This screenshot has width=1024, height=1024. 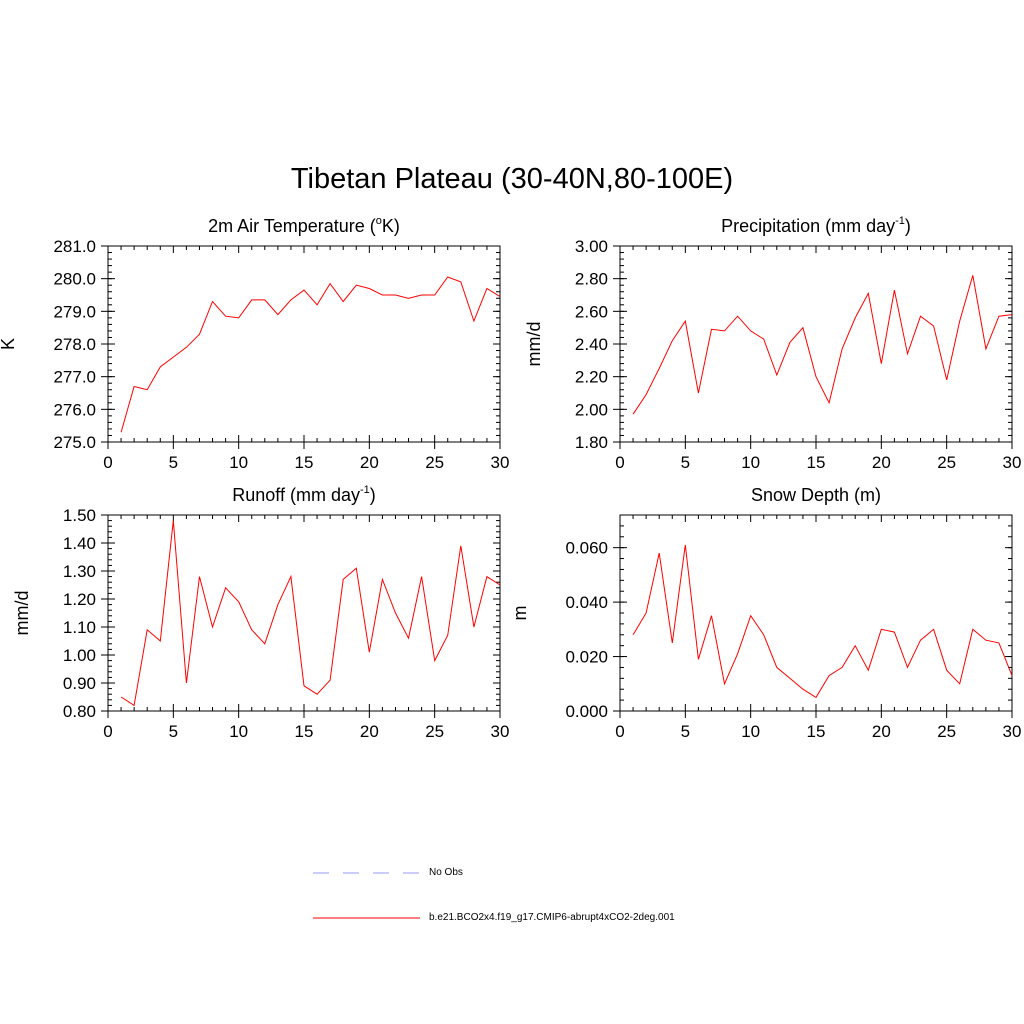 I want to click on y-tick-label: 0.040, so click(x=586, y=602).